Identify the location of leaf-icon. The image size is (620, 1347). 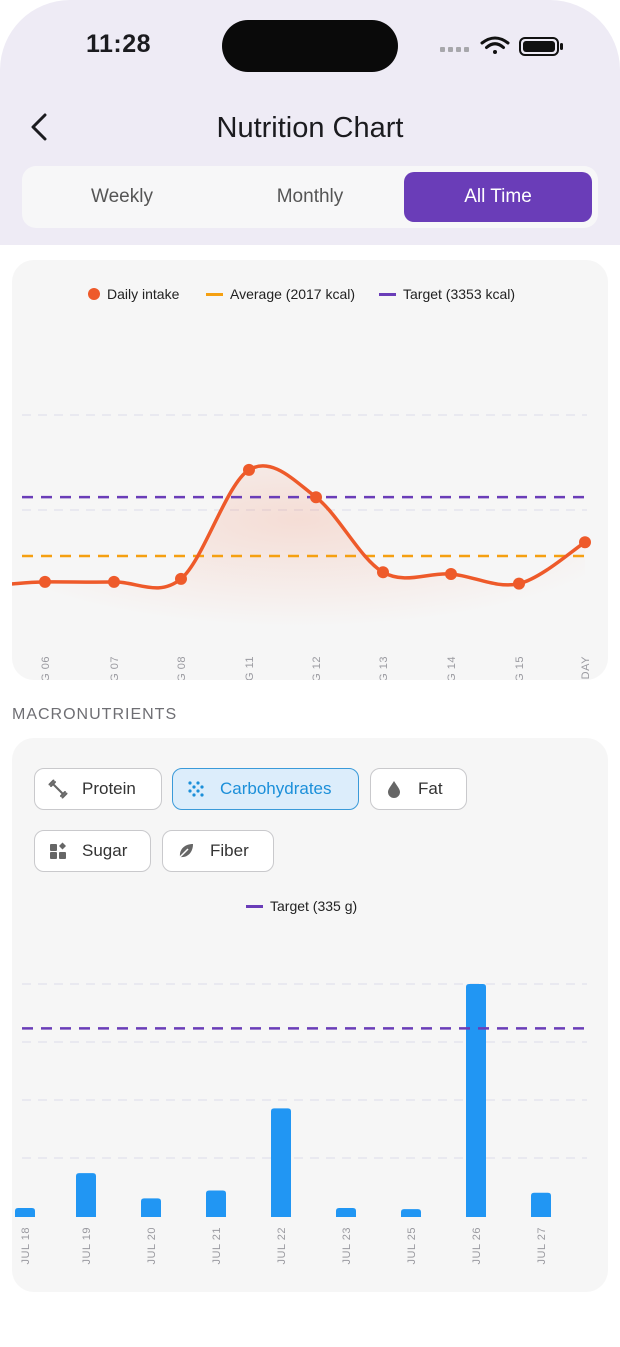
(186, 851).